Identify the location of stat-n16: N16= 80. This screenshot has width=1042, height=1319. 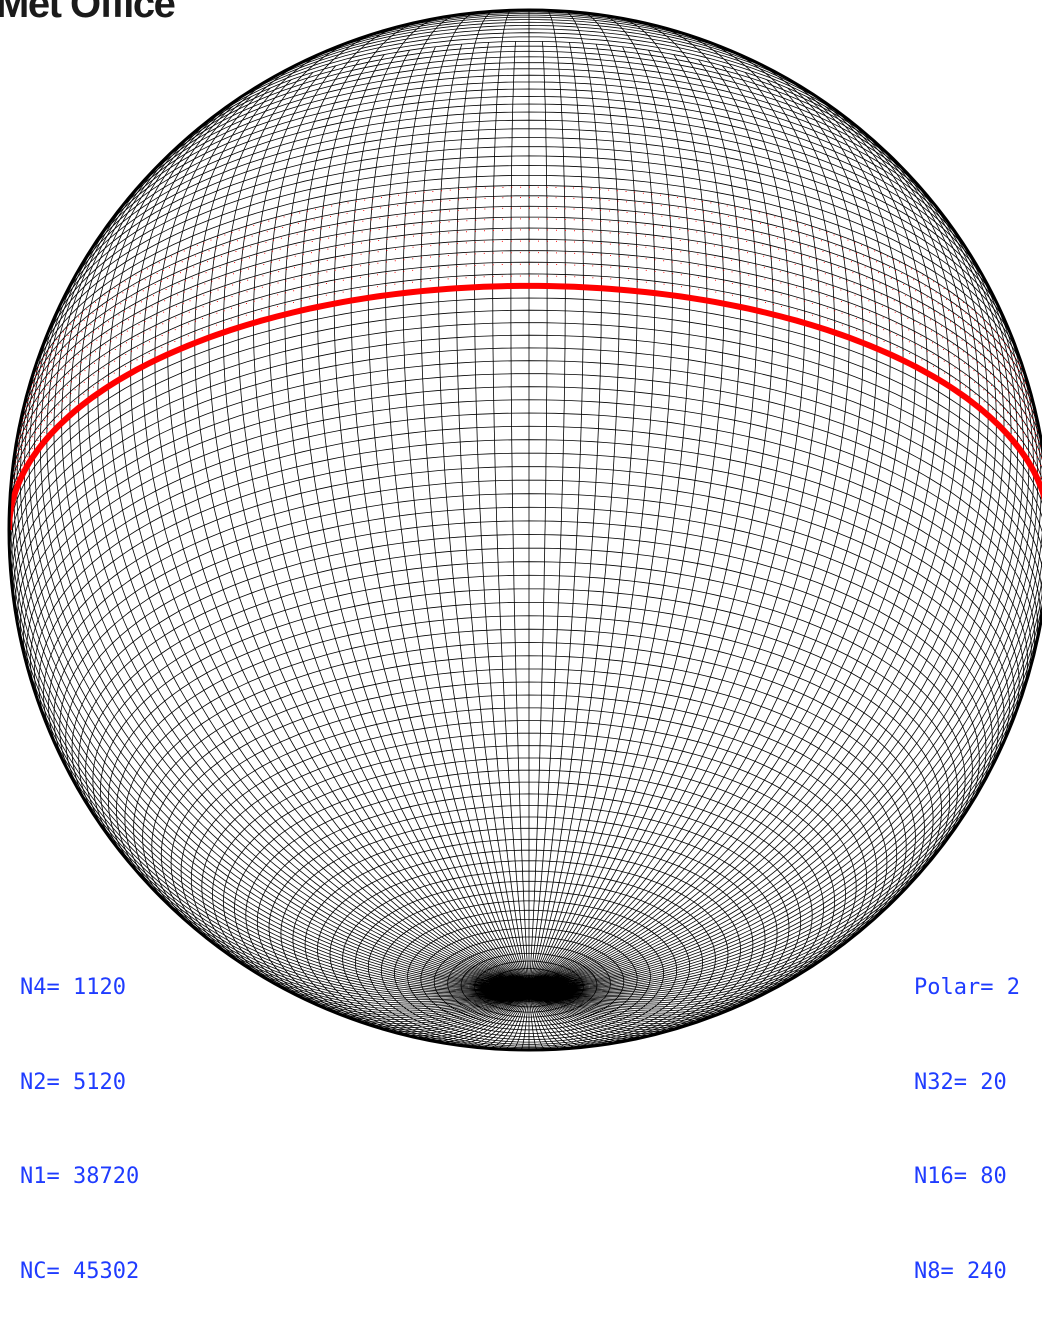
(960, 1176).